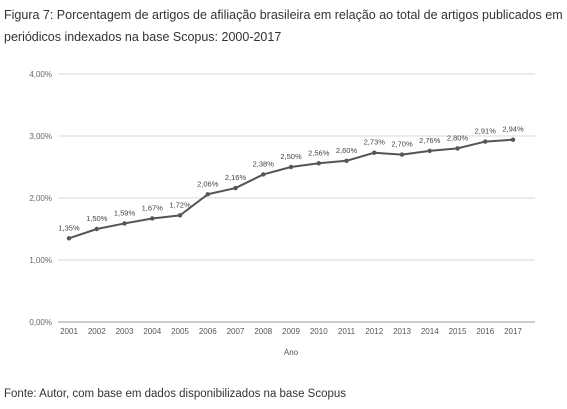 This screenshot has width=567, height=409. What do you see at coordinates (40, 74) in the screenshot?
I see `y-tick-label: 4,00%` at bounding box center [40, 74].